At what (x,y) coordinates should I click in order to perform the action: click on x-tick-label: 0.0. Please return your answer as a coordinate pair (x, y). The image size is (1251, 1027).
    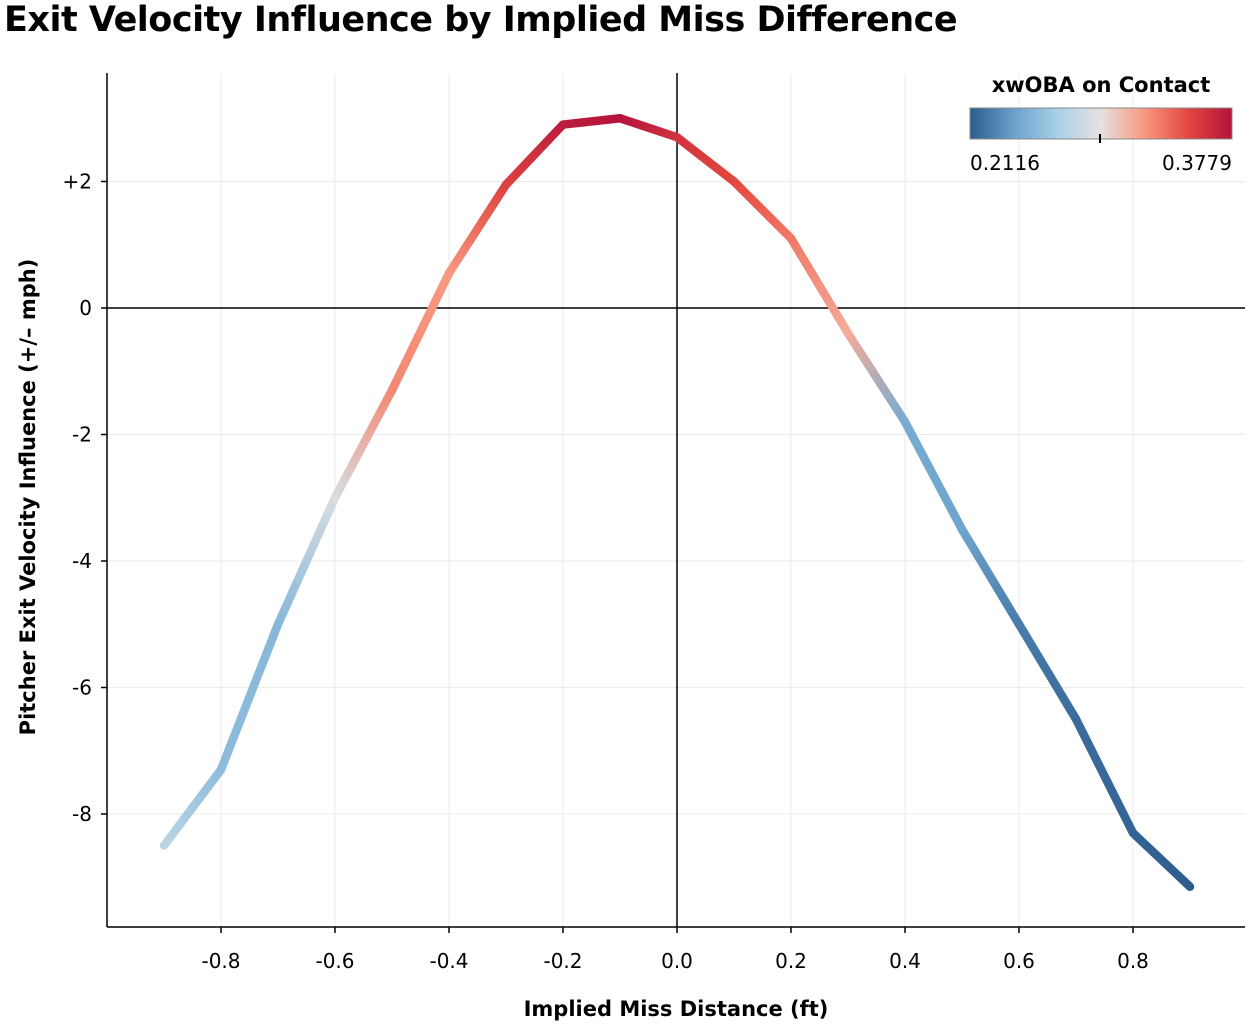
    Looking at the image, I should click on (677, 961).